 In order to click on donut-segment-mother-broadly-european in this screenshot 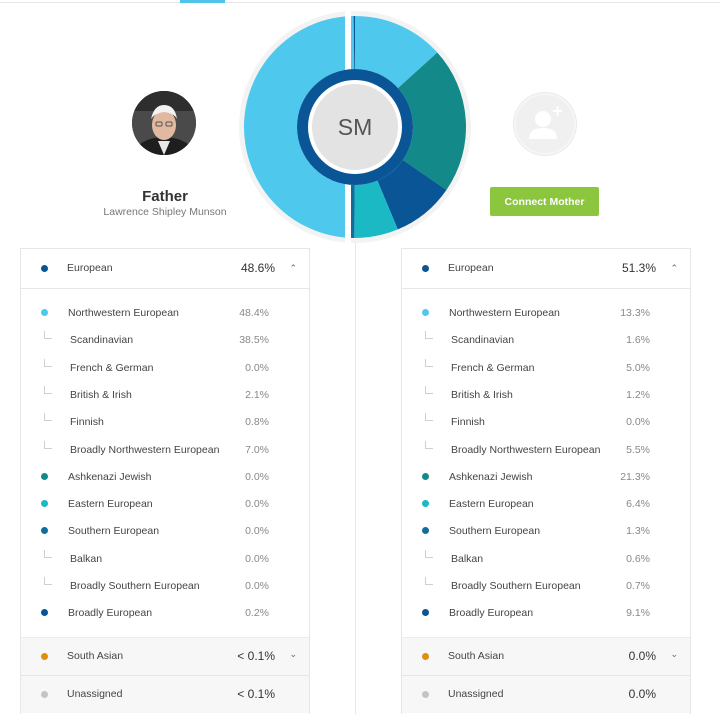, I will do `click(412, 194)`.